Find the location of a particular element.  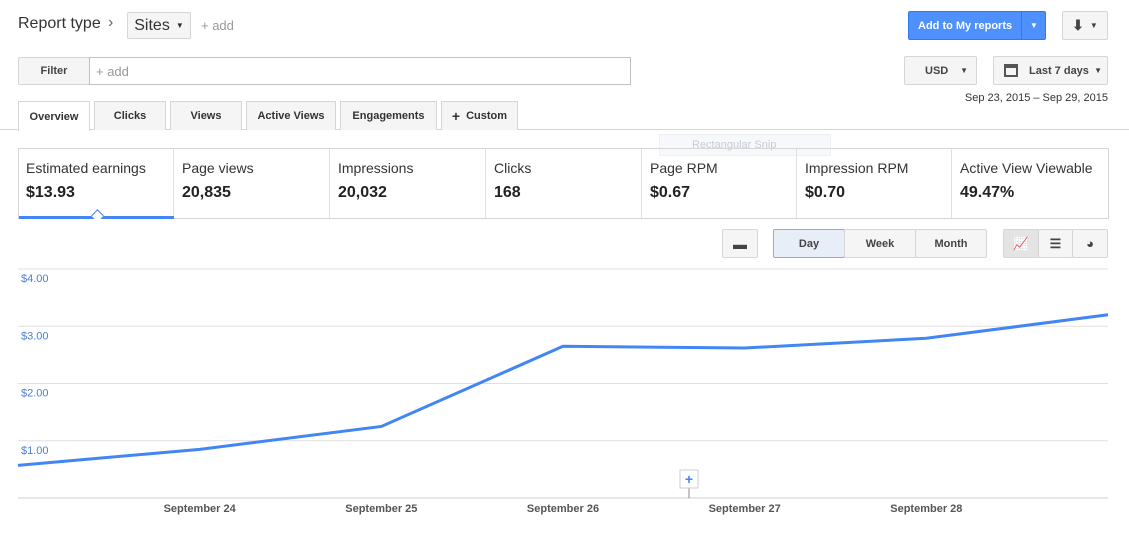

date-range-label: Last 7 days is located at coordinates (1059, 70).